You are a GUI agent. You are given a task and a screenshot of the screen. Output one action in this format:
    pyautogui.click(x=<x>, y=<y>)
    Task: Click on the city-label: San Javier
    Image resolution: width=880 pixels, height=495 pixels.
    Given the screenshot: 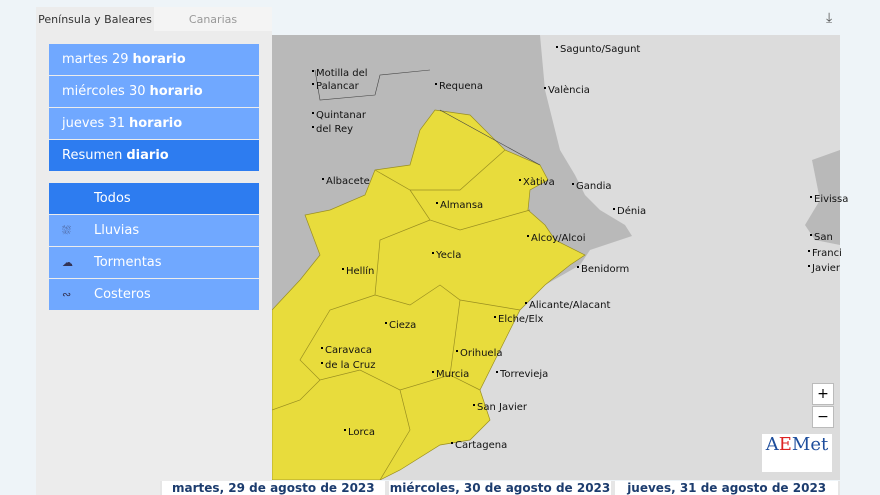 What is the action you would take?
    pyautogui.click(x=500, y=407)
    